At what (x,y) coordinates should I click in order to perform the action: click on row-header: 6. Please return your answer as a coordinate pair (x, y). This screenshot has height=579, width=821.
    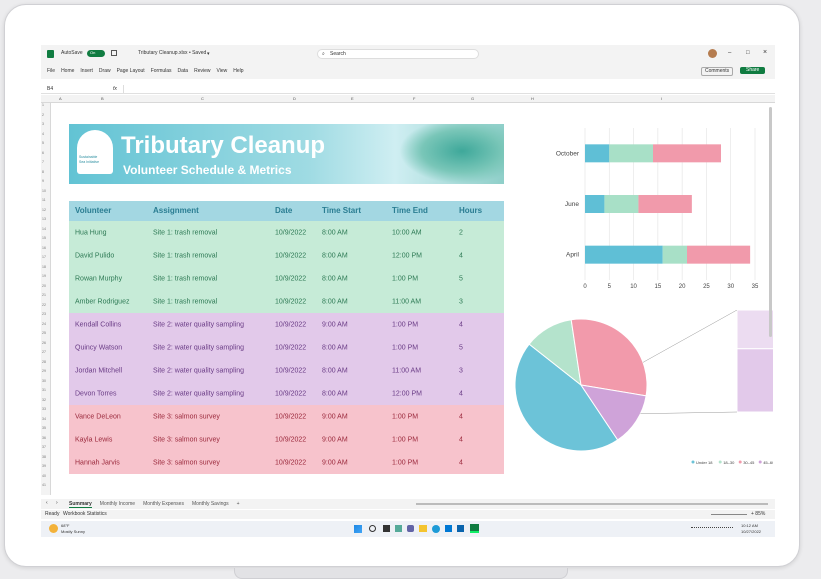
    Looking at the image, I should click on (43, 152).